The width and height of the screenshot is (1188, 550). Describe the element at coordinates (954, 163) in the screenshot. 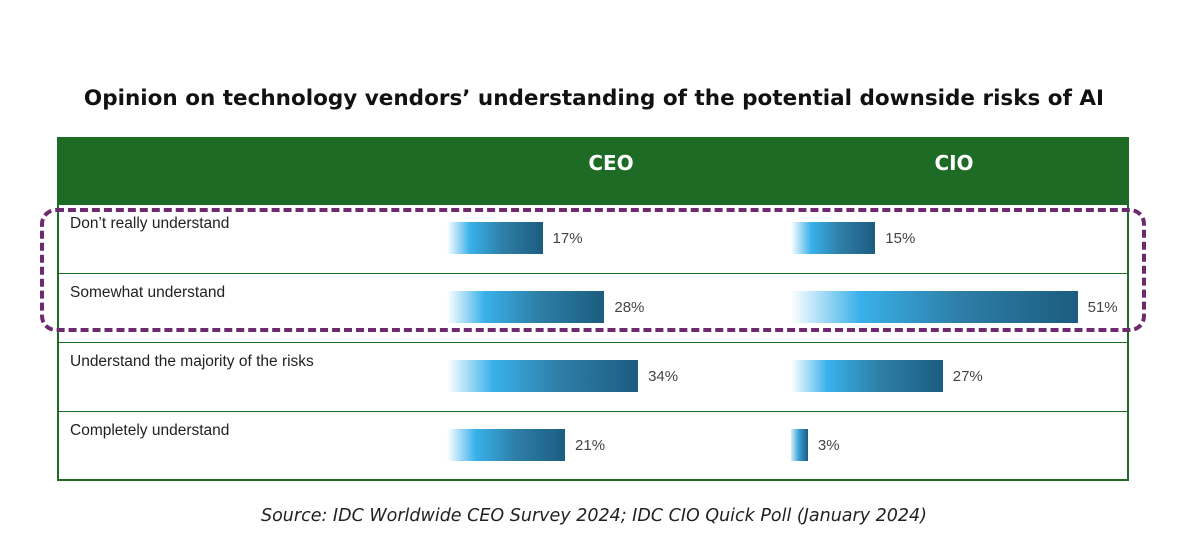

I see `series-header-cio: CIO` at that location.